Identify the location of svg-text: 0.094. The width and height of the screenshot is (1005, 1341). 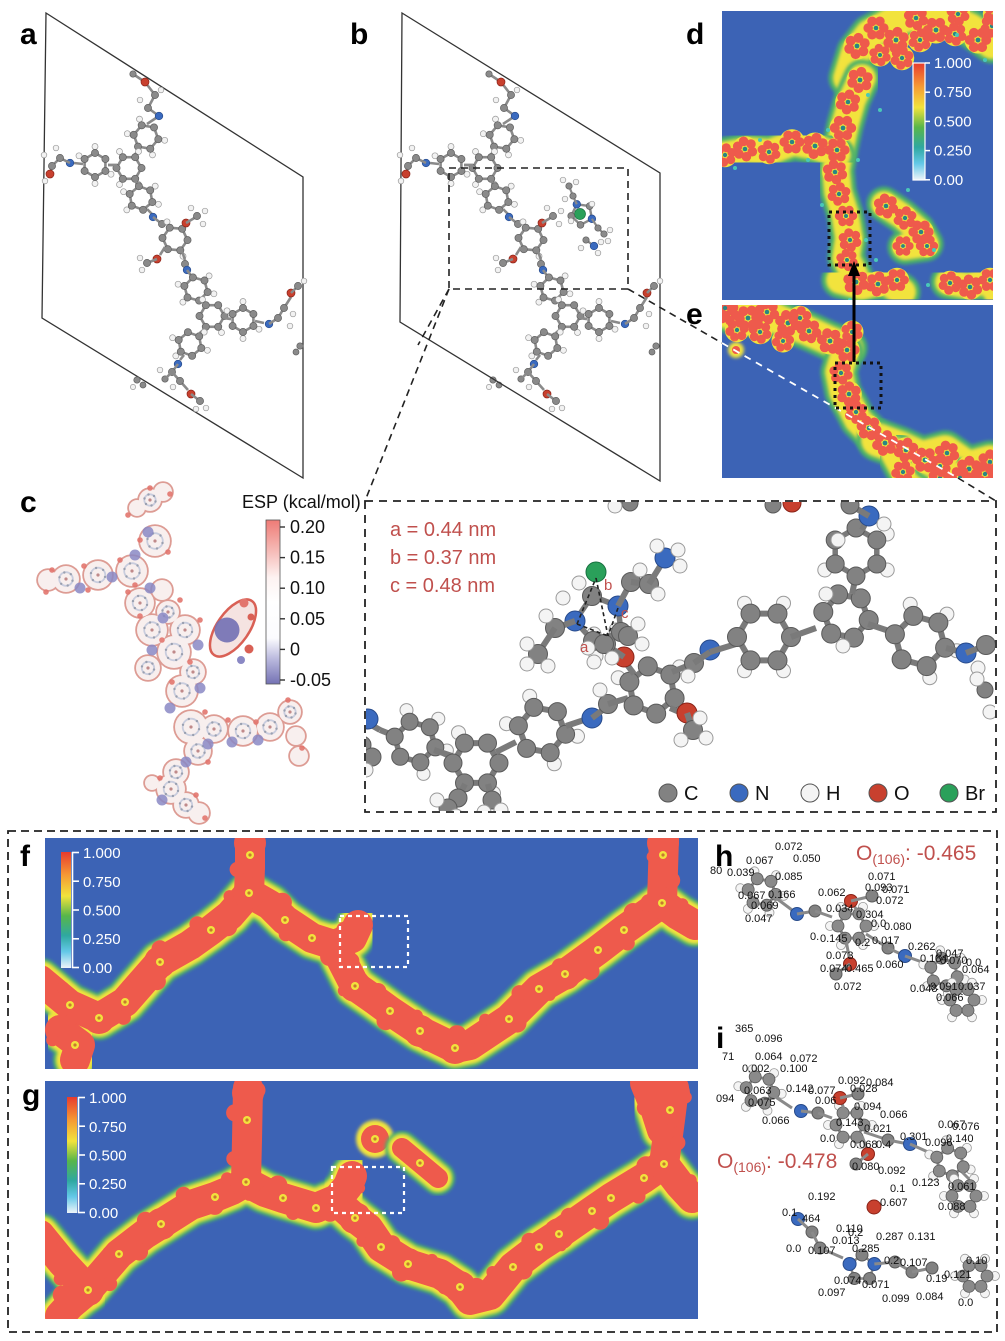
(868, 1107).